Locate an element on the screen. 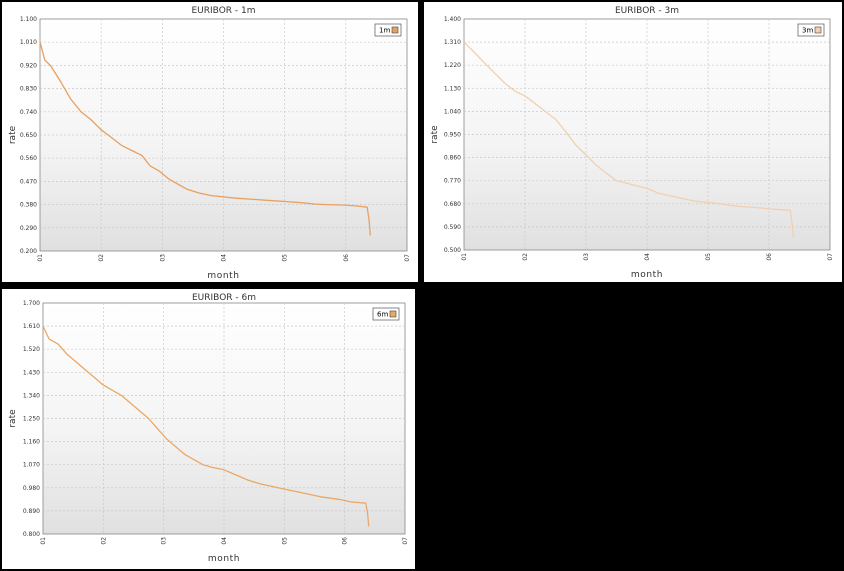 The image size is (844, 571). y-tick-label: 0.830 is located at coordinates (28, 89).